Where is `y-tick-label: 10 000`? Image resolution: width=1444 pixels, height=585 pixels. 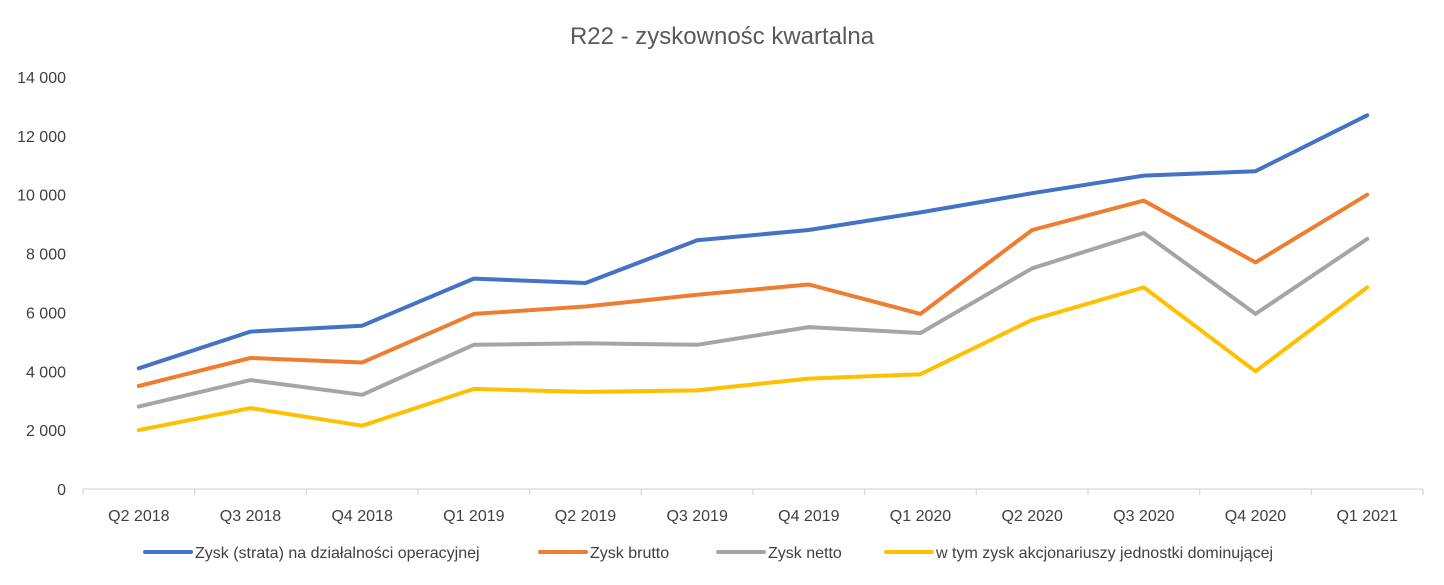 y-tick-label: 10 000 is located at coordinates (41, 196).